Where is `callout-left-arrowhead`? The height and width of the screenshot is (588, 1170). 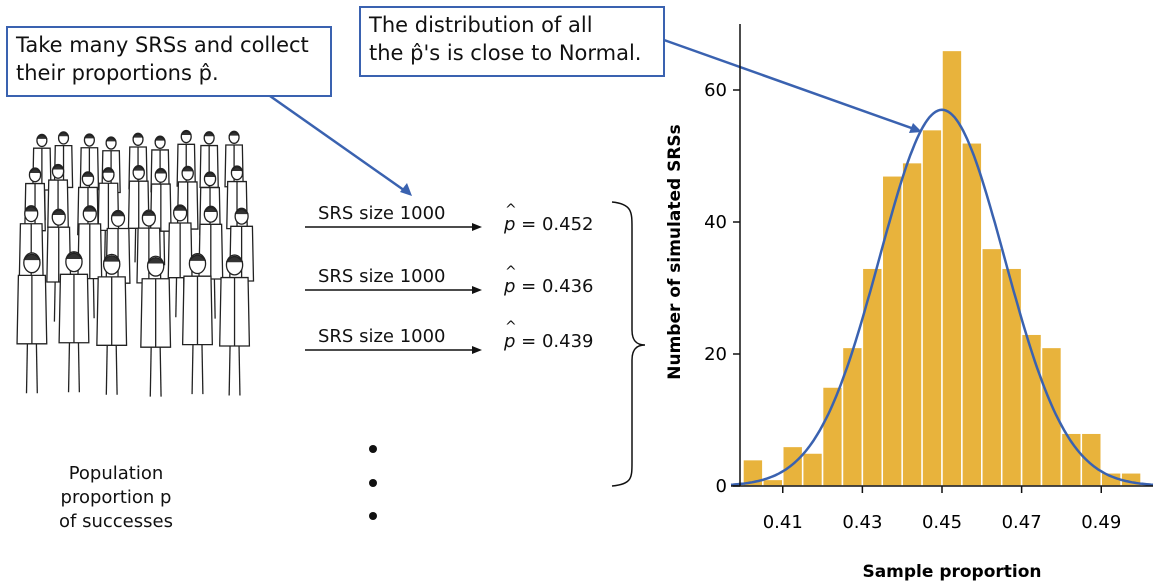 callout-left-arrowhead is located at coordinates (406, 189).